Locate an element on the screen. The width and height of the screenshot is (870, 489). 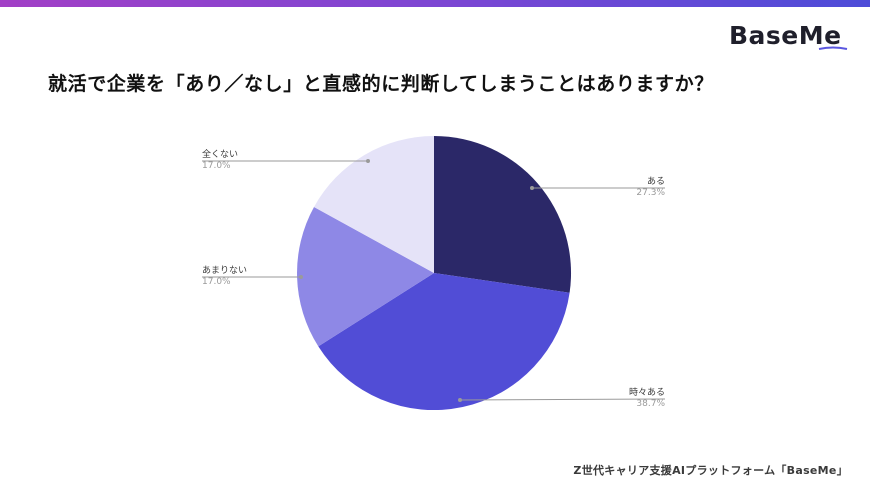
label-aru: ある 27.3% is located at coordinates (650, 188).